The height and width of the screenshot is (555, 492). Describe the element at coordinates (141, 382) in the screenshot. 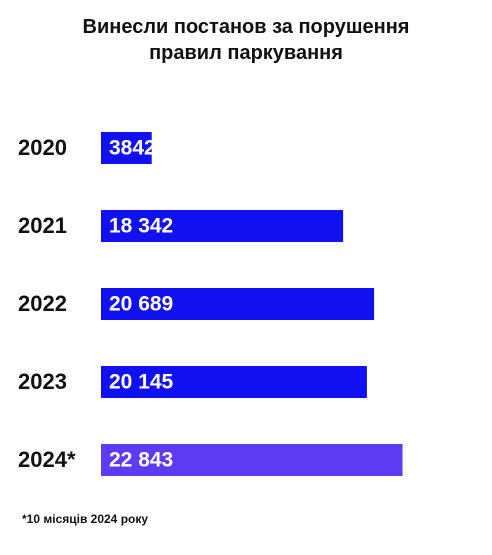

I see `value-label: 20 145` at that location.